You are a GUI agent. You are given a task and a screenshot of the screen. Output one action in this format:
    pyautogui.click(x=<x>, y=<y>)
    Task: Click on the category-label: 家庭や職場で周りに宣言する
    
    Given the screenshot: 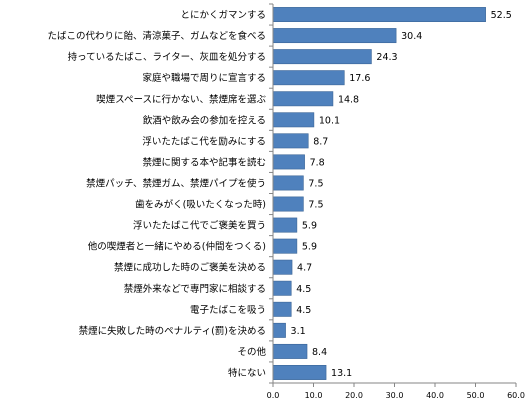 What is the action you would take?
    pyautogui.click(x=204, y=78)
    